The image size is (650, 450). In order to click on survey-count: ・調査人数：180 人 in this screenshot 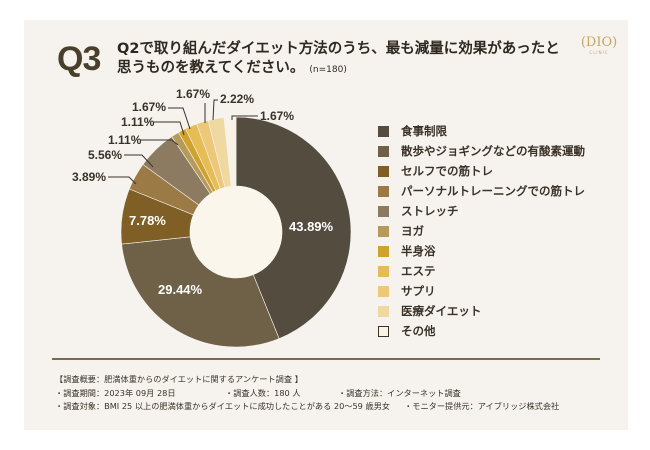, I will do `click(263, 392)`.